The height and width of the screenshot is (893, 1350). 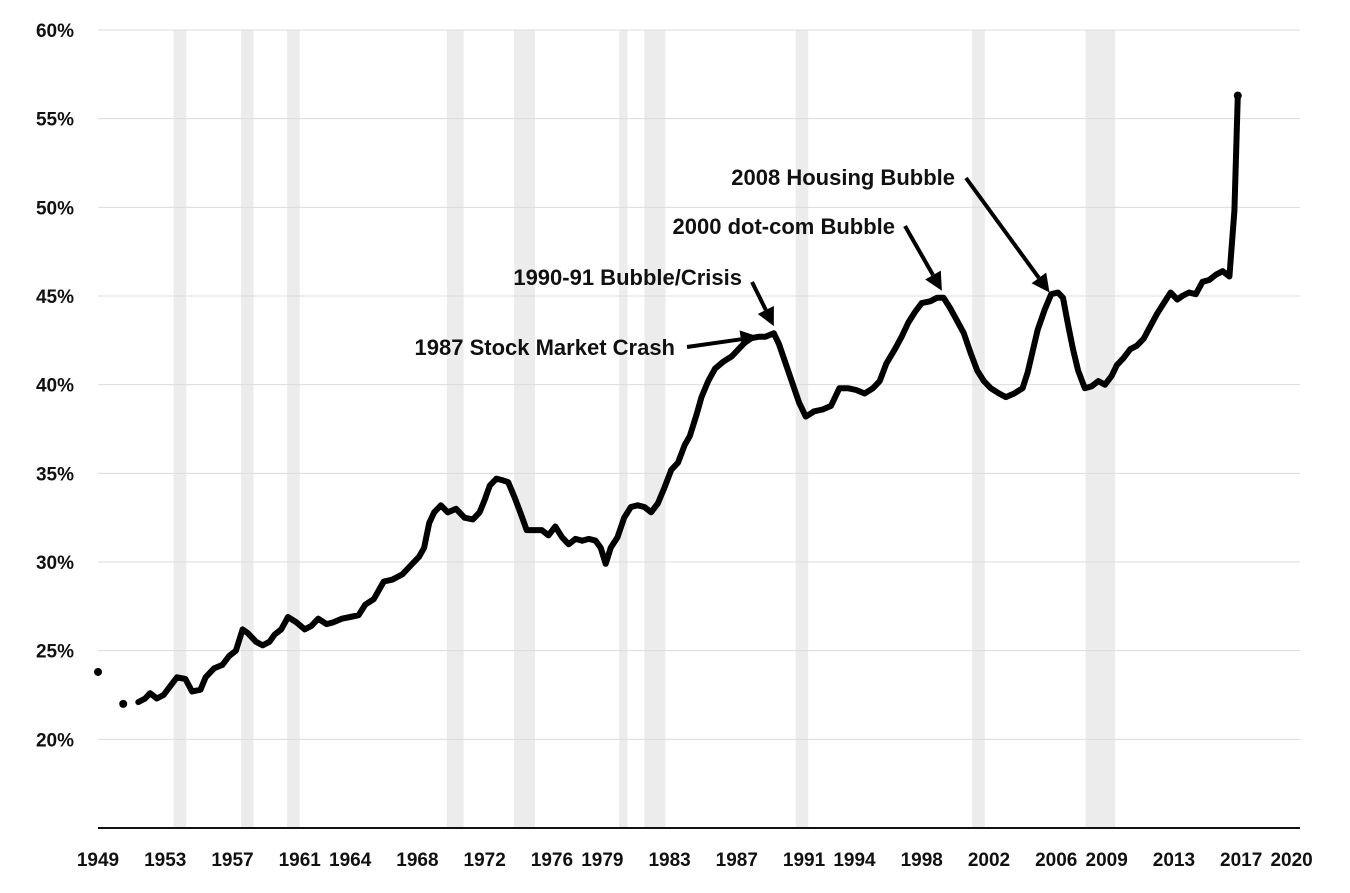 I want to click on x-tick-label: 1961, so click(x=300, y=860).